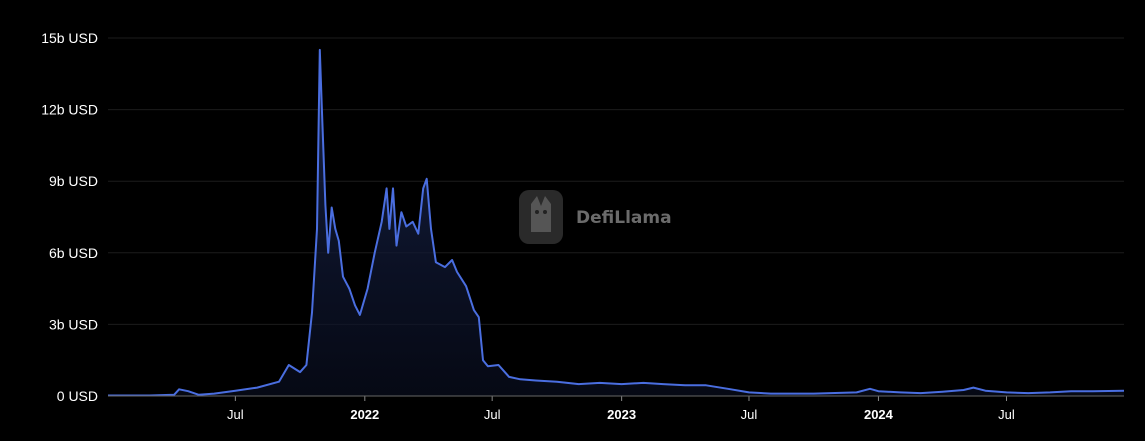 The width and height of the screenshot is (1145, 441). Describe the element at coordinates (879, 414) in the screenshot. I see `x-tick-label: 2024` at that location.